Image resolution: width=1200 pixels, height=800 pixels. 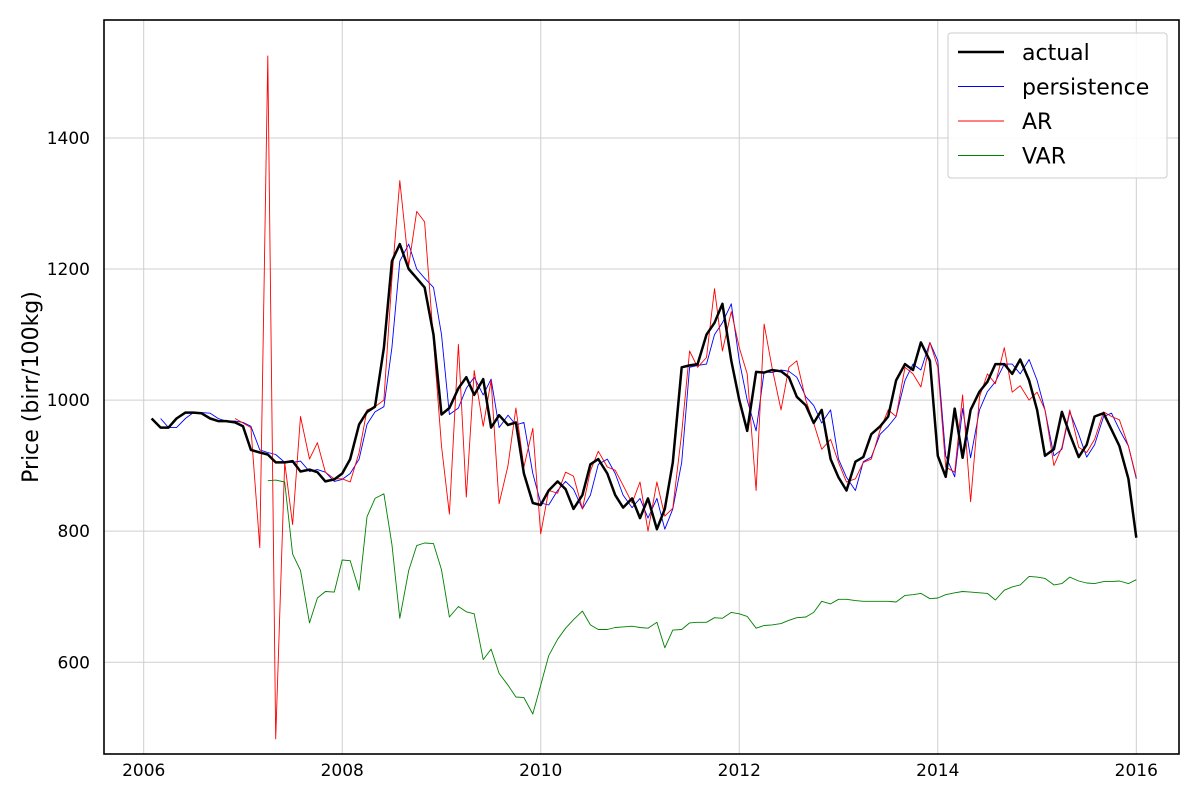 I want to click on x-tick-label: 2006, so click(x=143, y=771).